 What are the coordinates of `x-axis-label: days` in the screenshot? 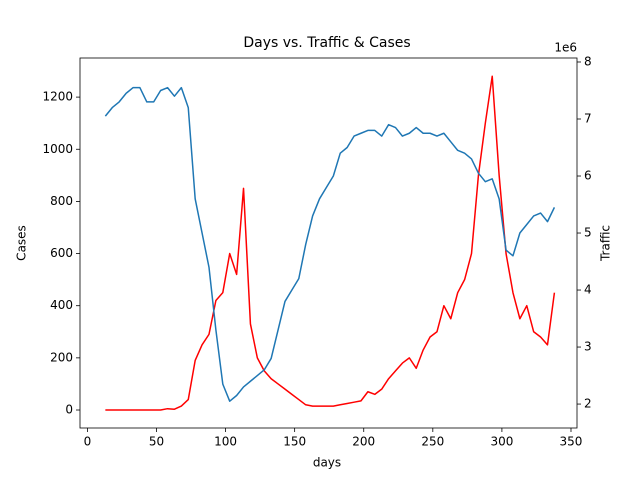 It's located at (327, 463).